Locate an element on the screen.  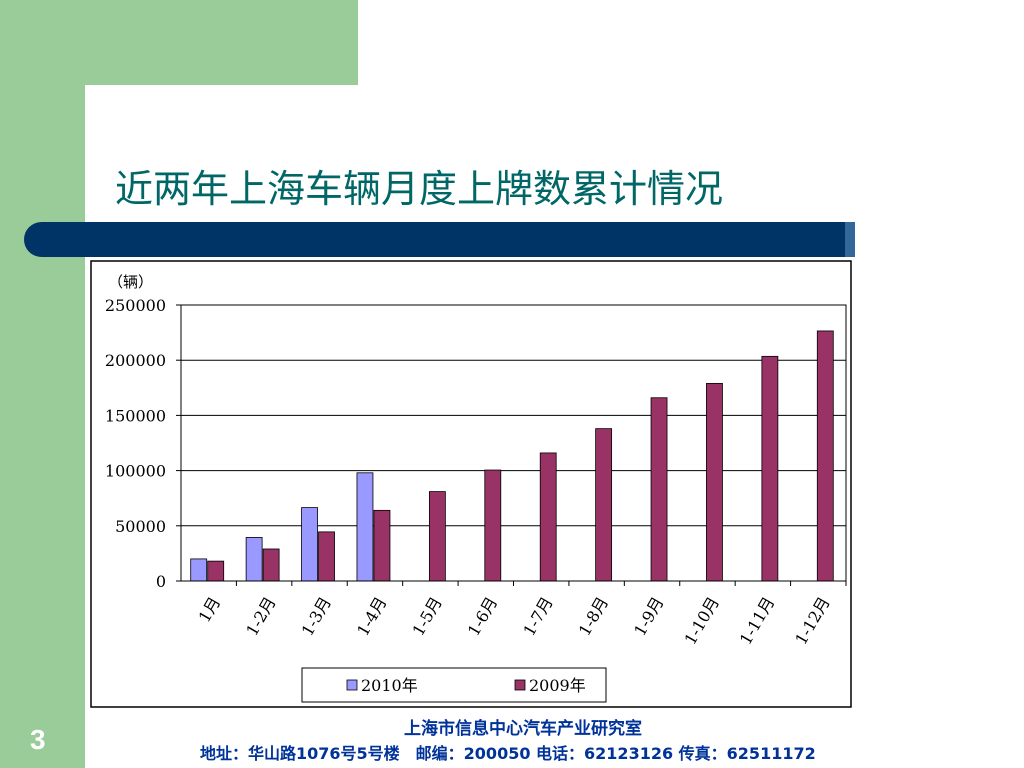
slide-title: 近两年上海车辆月度上牌数累计情况 is located at coordinates (419, 189).